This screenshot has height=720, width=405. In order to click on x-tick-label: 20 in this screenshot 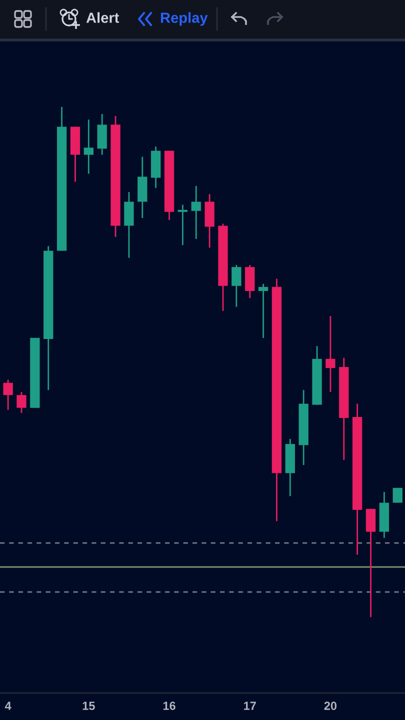, I will do `click(330, 706)`.